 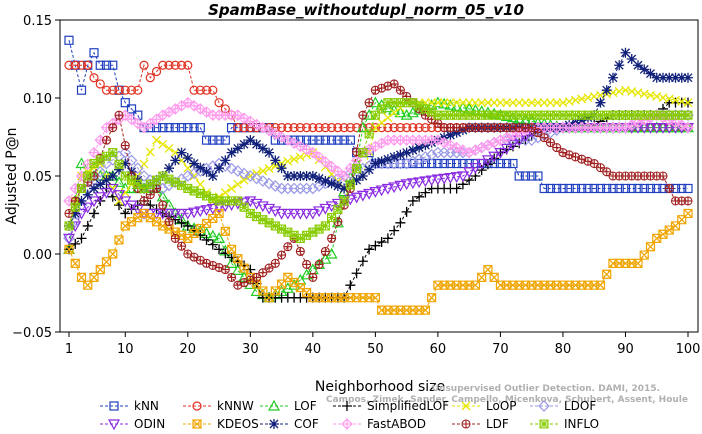 What do you see at coordinates (466, 424) in the screenshot?
I see `legend-marker-ldf` at bounding box center [466, 424].